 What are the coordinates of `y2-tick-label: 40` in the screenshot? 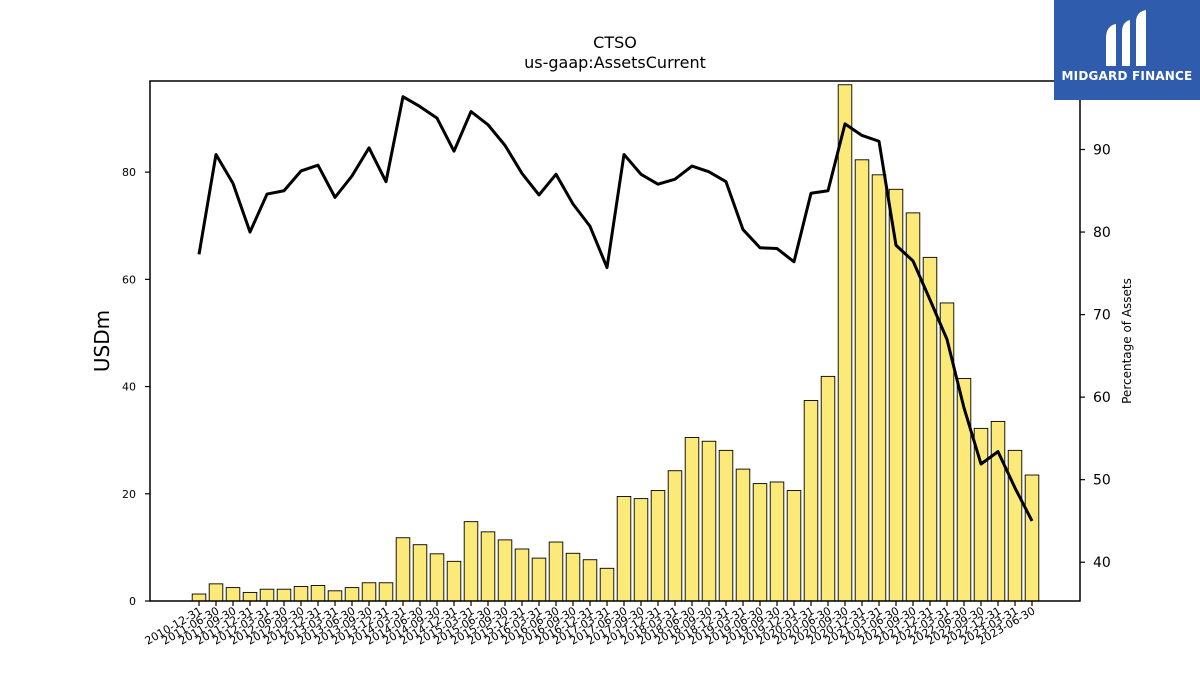 It's located at (1102, 563).